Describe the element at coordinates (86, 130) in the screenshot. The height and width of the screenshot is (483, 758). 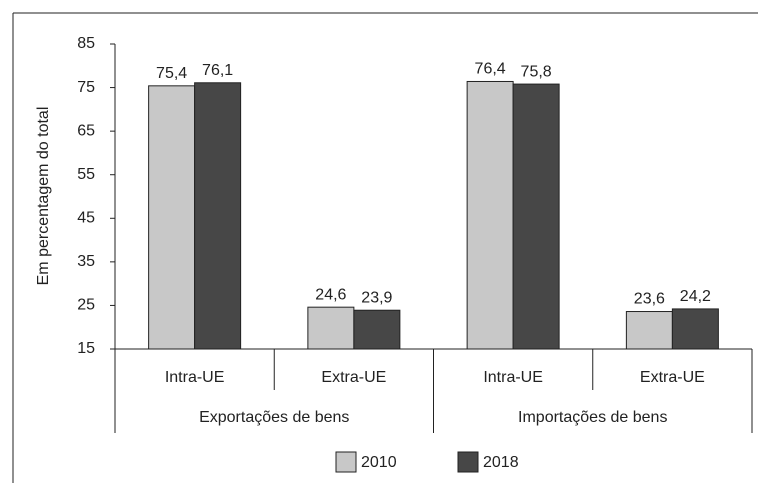
I see `y-tick-label: 65` at that location.